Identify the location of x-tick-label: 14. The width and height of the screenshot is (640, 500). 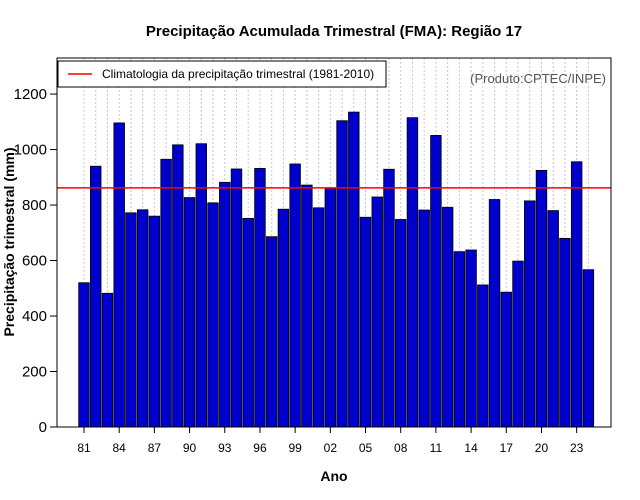
(471, 448).